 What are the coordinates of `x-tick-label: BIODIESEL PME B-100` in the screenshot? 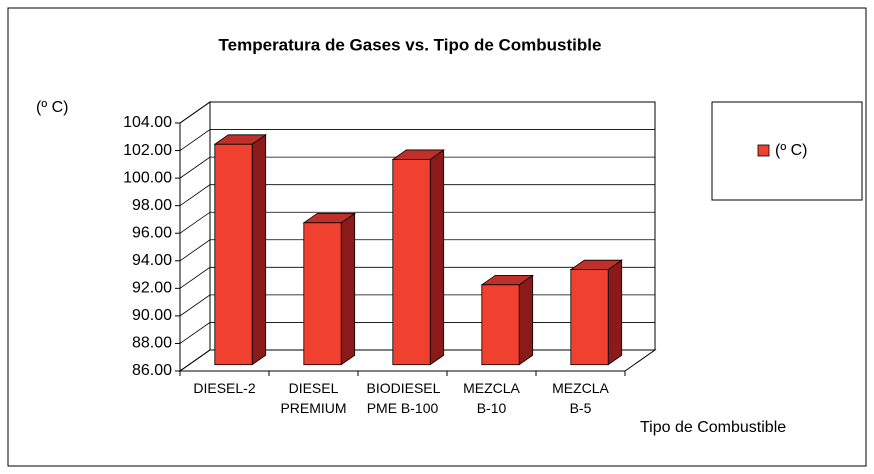 It's located at (403, 398).